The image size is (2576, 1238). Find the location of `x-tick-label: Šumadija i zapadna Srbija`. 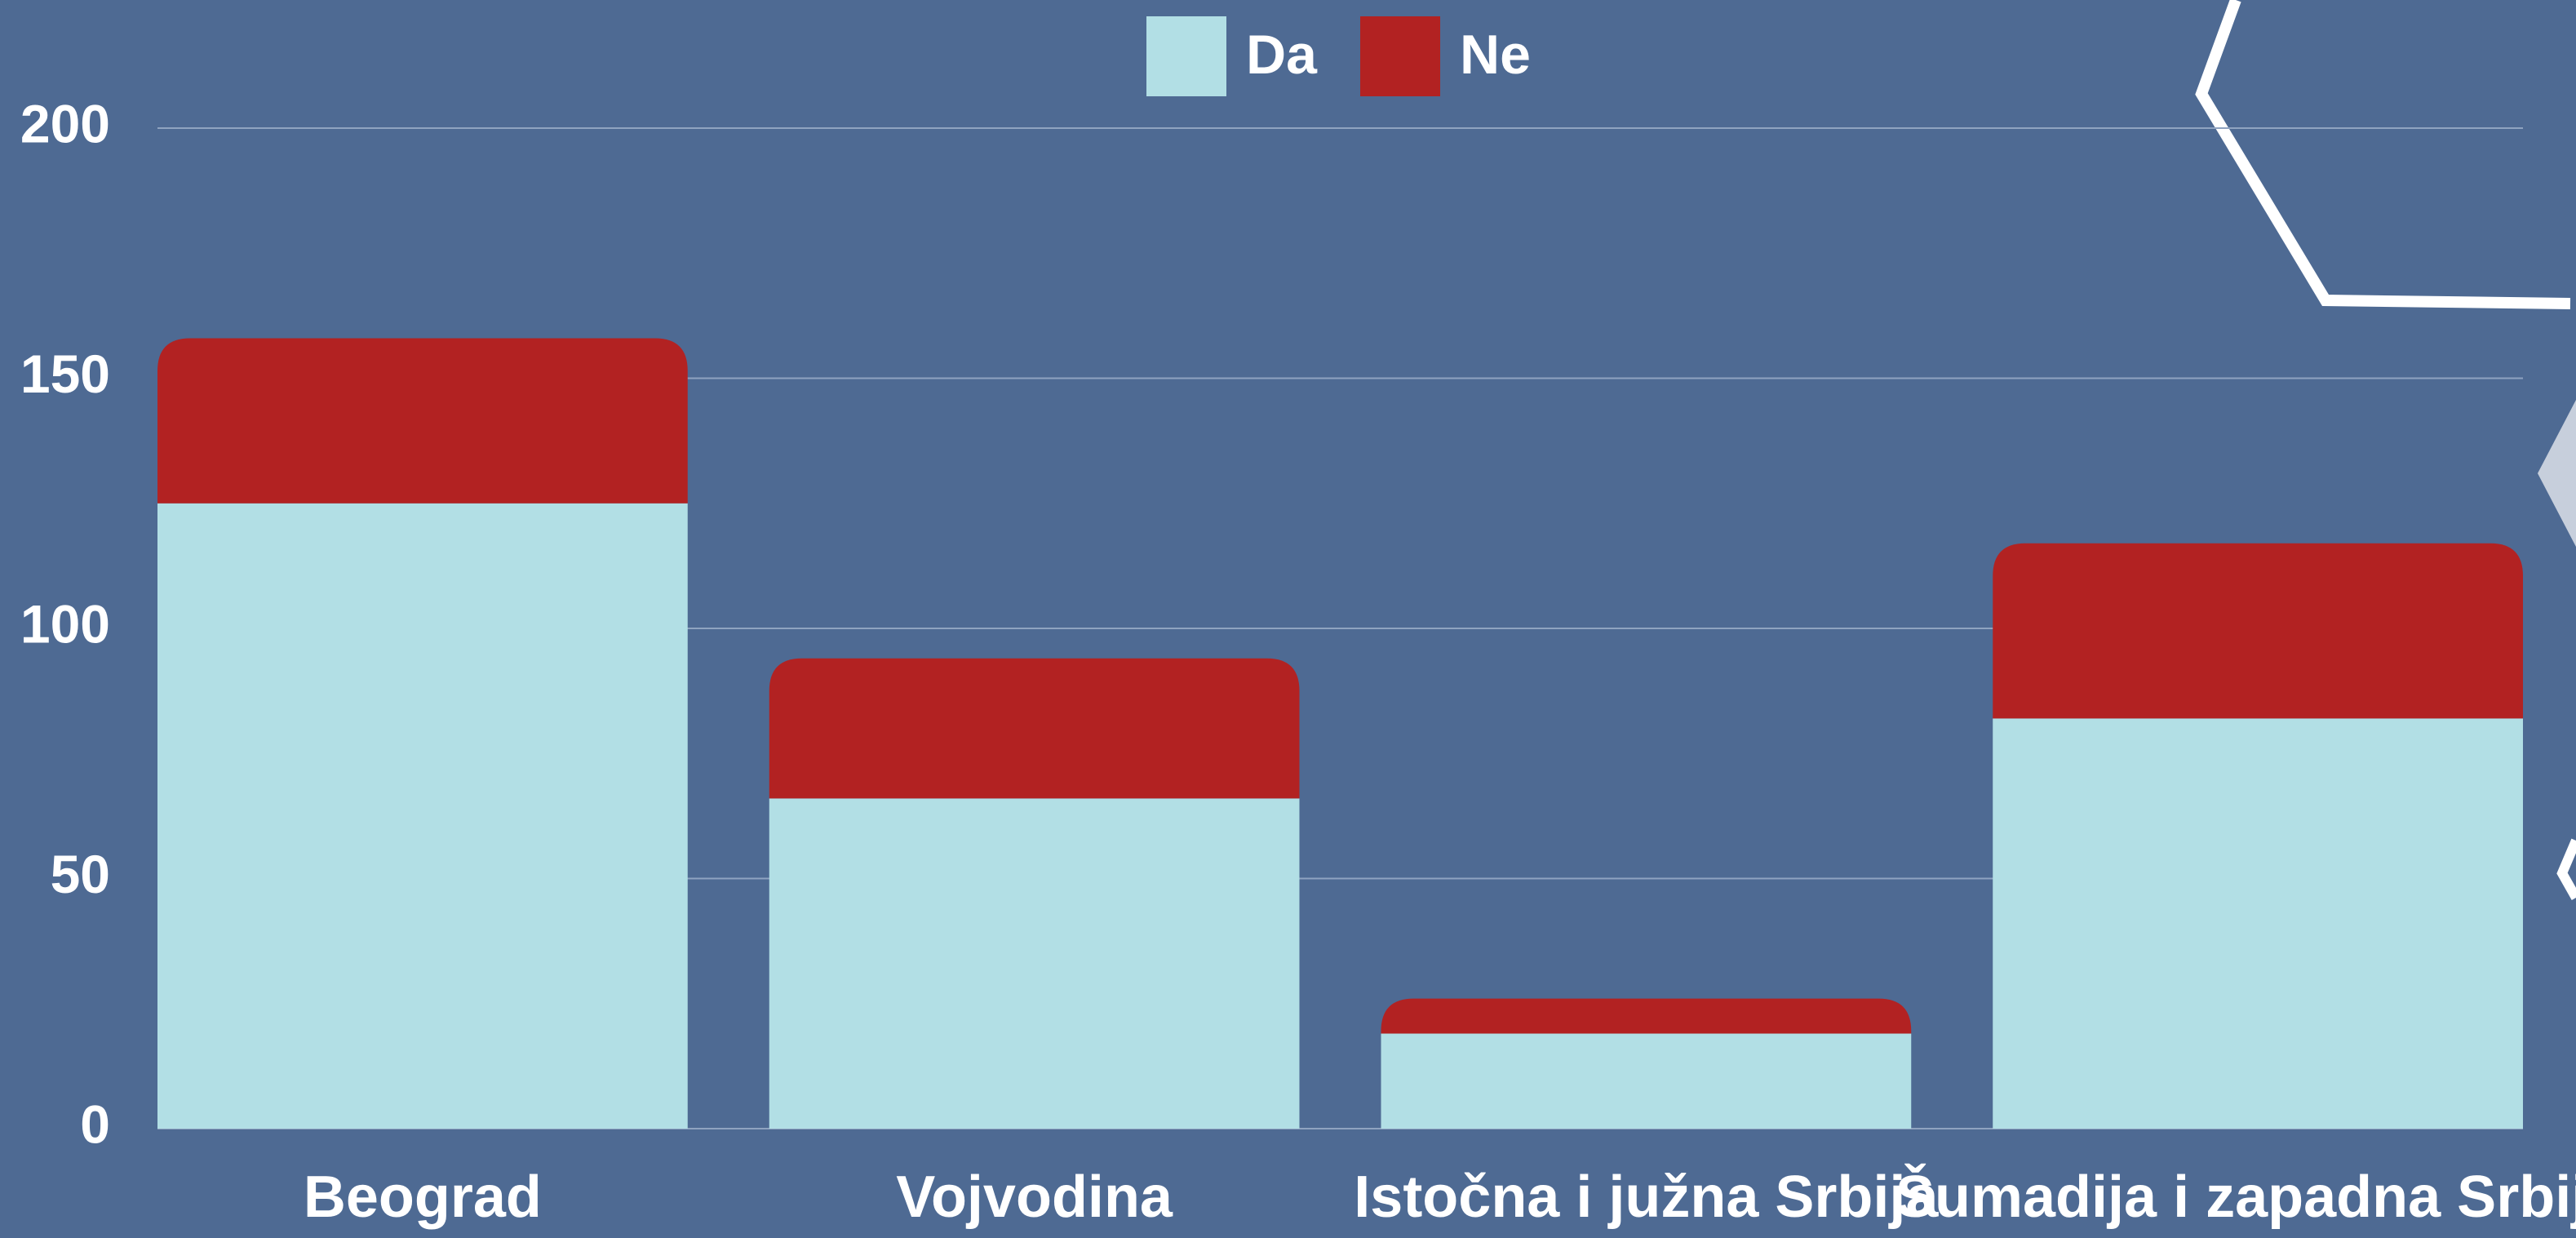

x-tick-label: Šumadija i zapadna Srbija is located at coordinates (2235, 1197).